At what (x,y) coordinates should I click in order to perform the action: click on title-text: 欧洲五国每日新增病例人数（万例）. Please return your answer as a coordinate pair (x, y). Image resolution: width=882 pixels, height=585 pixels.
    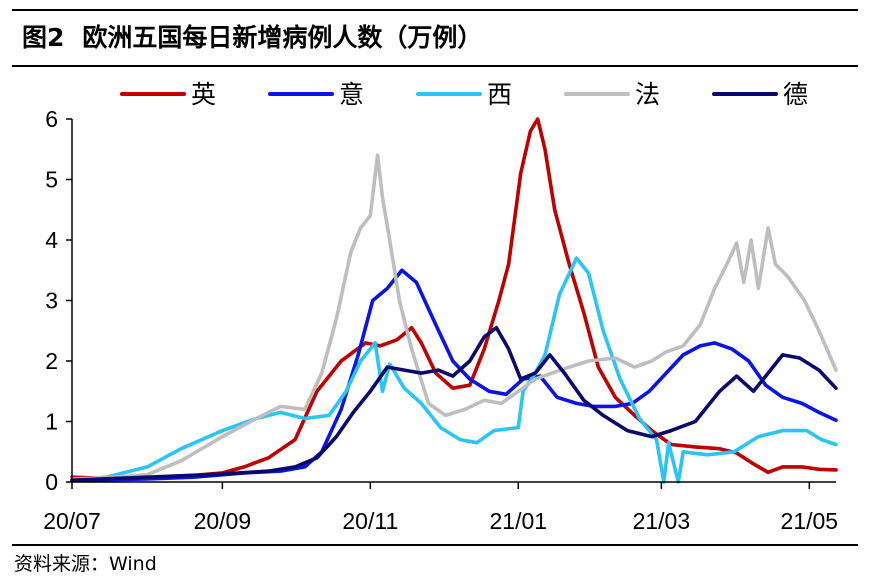
    Looking at the image, I should click on (282, 37).